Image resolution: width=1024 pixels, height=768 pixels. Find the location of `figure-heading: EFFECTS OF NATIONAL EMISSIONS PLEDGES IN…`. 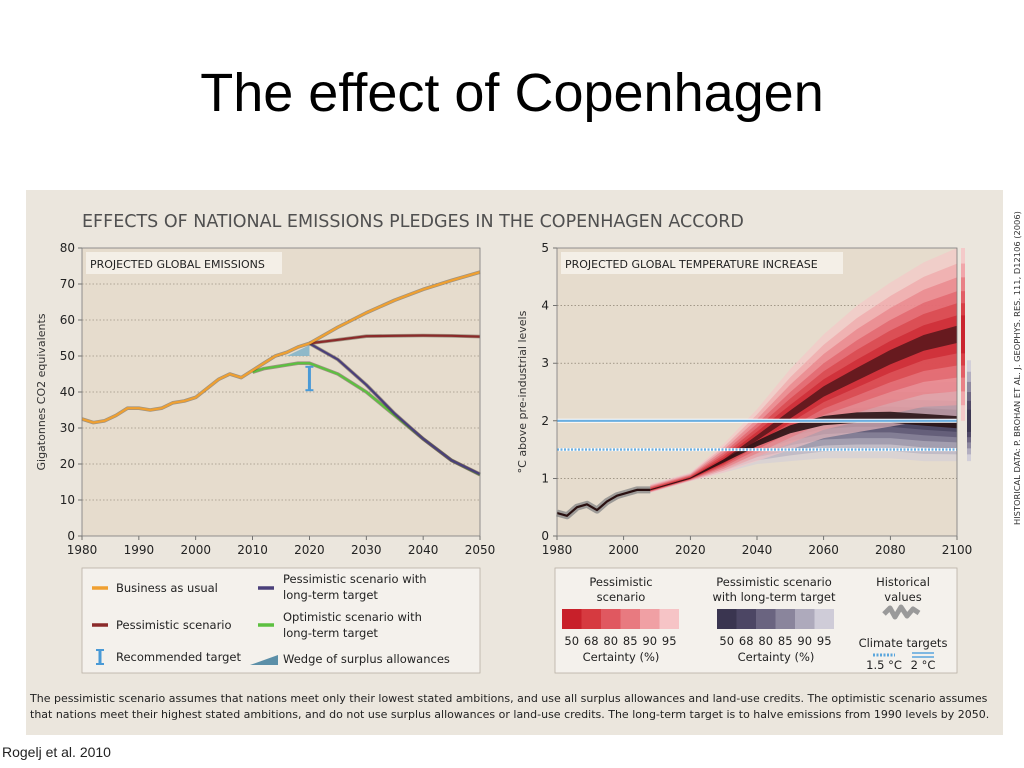

figure-heading: EFFECTS OF NATIONAL EMISSIONS PLEDGES IN… is located at coordinates (413, 222).